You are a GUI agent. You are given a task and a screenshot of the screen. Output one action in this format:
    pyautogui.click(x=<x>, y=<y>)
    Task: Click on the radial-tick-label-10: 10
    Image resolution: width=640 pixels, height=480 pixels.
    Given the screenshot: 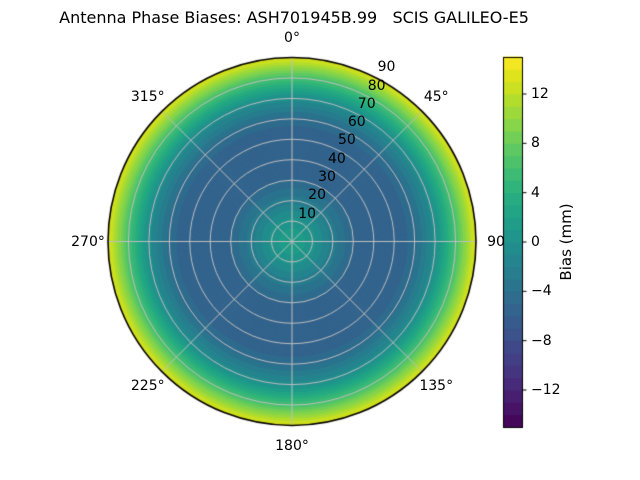 What is the action you would take?
    pyautogui.click(x=307, y=213)
    